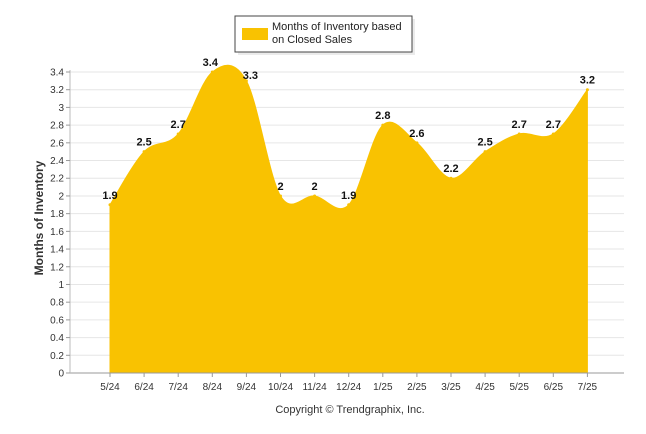 Image resolution: width=646 pixels, height=434 pixels. Describe the element at coordinates (57, 232) in the screenshot. I see `y-tick-label: 1.6` at that location.